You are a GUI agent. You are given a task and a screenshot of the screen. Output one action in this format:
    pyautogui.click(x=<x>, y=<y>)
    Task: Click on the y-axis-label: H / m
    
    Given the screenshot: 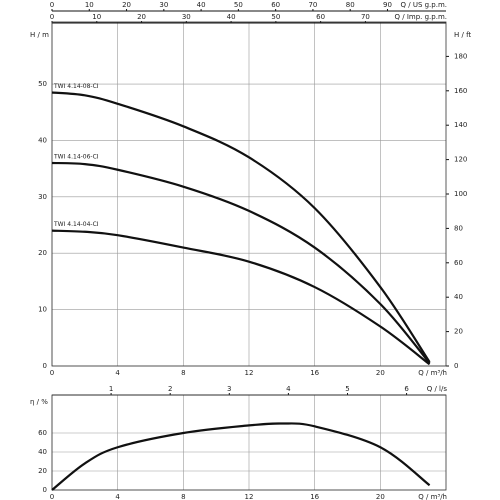 What is the action you would take?
    pyautogui.click(x=39, y=35)
    